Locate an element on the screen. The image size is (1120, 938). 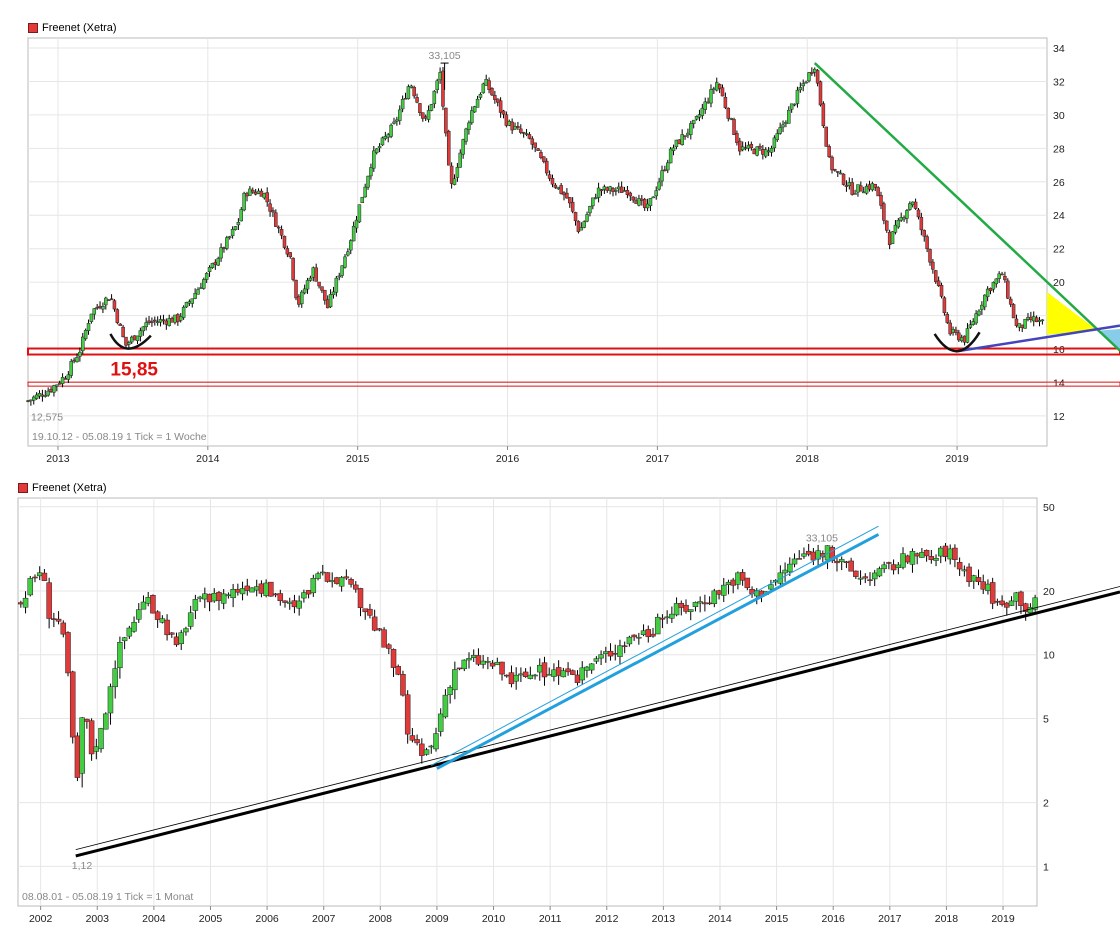
x-tick-label: 2016 is located at coordinates (834, 919).